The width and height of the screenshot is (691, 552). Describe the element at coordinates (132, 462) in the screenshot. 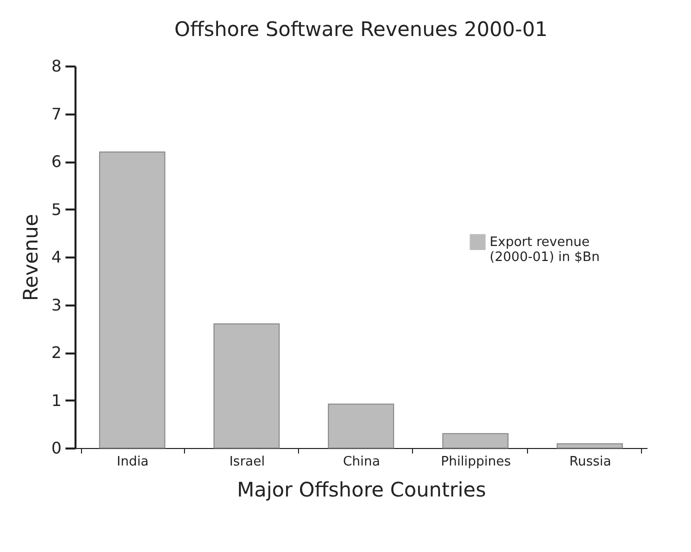

I see `x-tick-label: India` at that location.